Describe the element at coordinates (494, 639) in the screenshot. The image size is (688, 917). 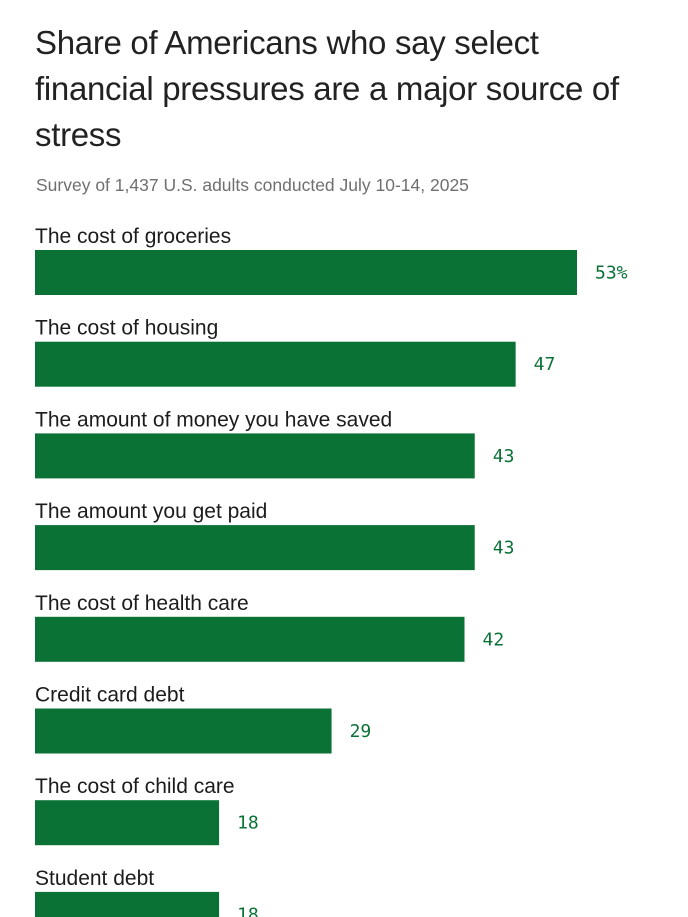
I see `bar-value-label: 42` at that location.